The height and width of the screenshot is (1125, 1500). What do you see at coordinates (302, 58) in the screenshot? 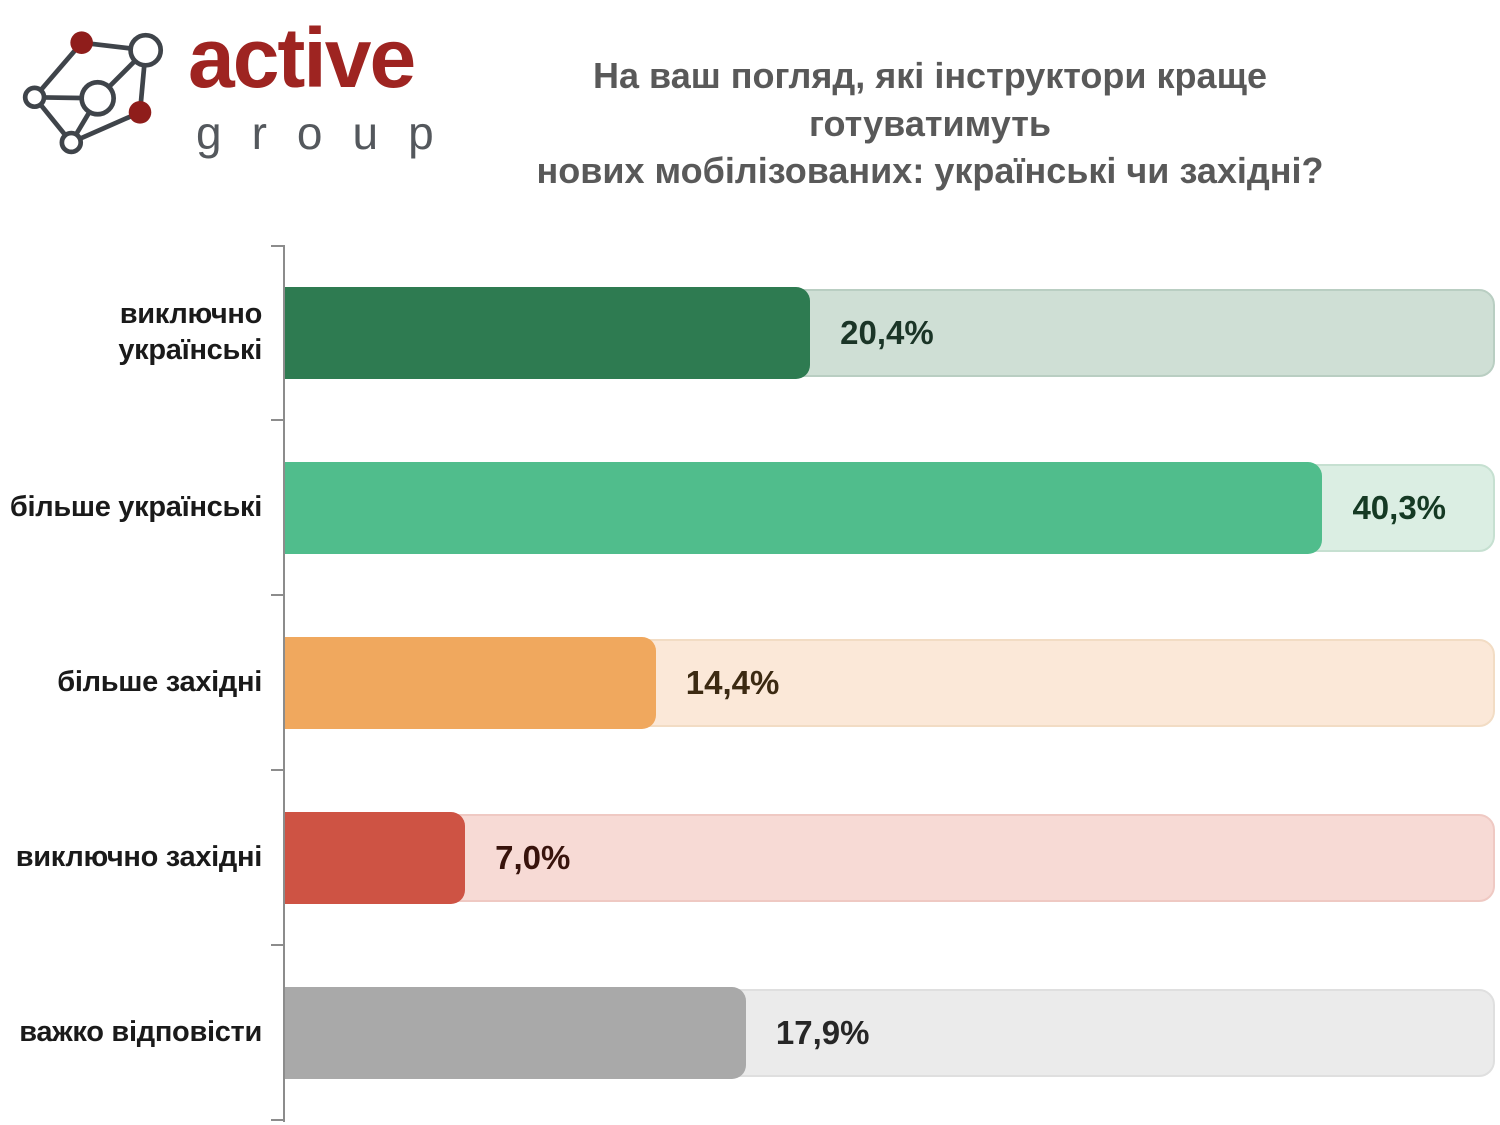
I see `logo-brand-text: active` at bounding box center [302, 58].